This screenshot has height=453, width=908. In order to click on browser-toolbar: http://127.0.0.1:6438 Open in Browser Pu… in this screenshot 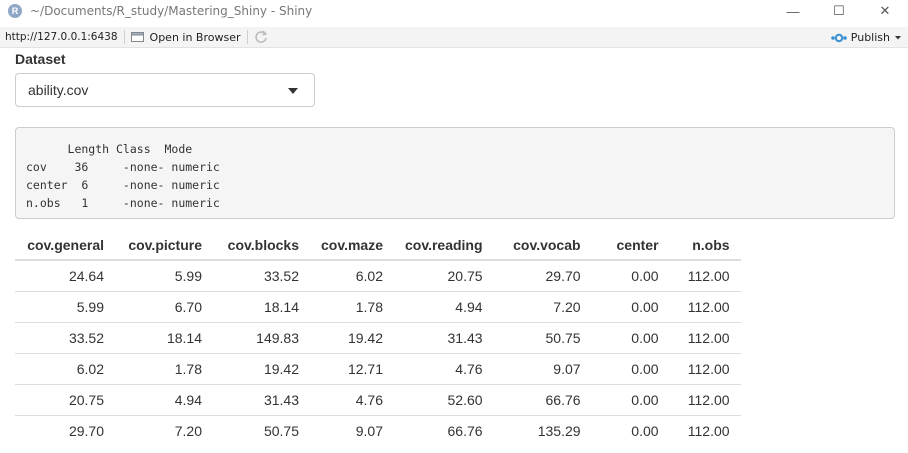, I will do `click(454, 37)`.